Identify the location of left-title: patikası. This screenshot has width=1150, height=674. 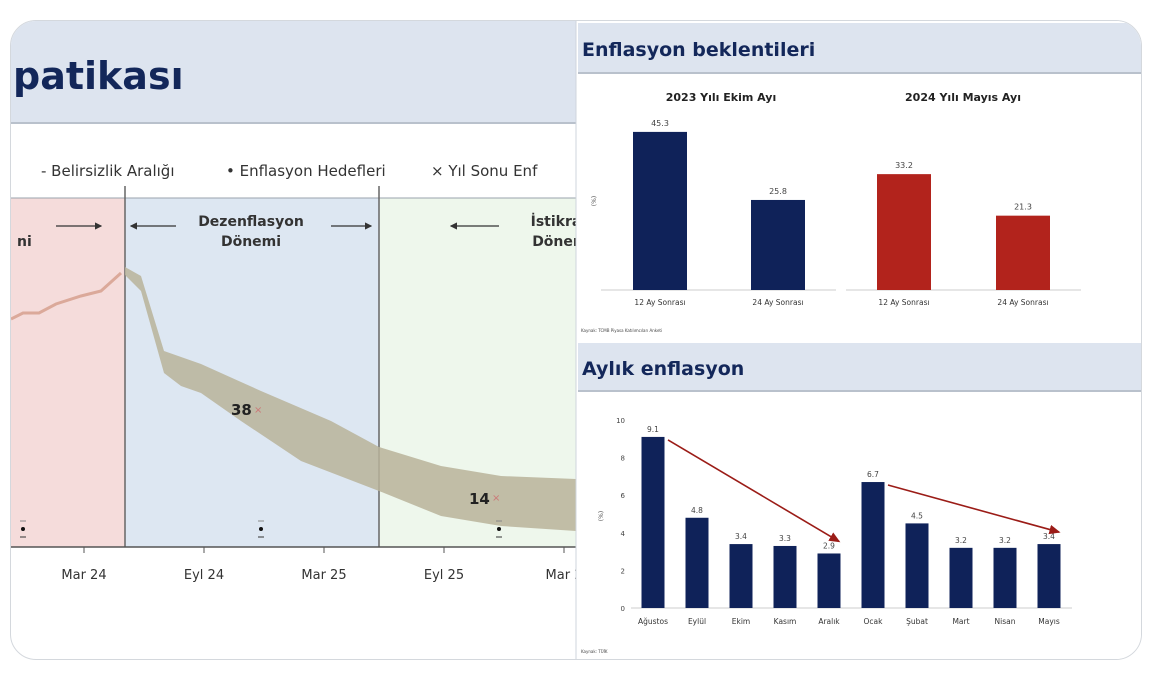
(98, 76).